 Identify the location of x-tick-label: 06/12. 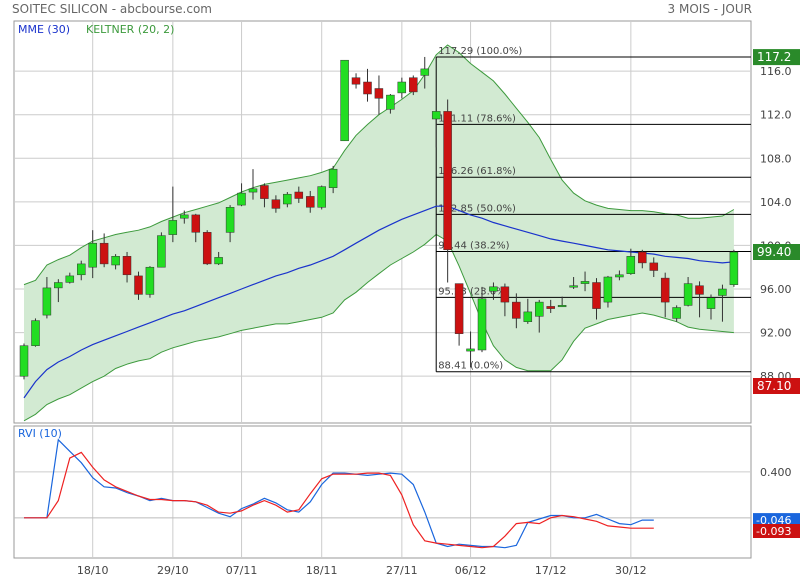
(471, 570).